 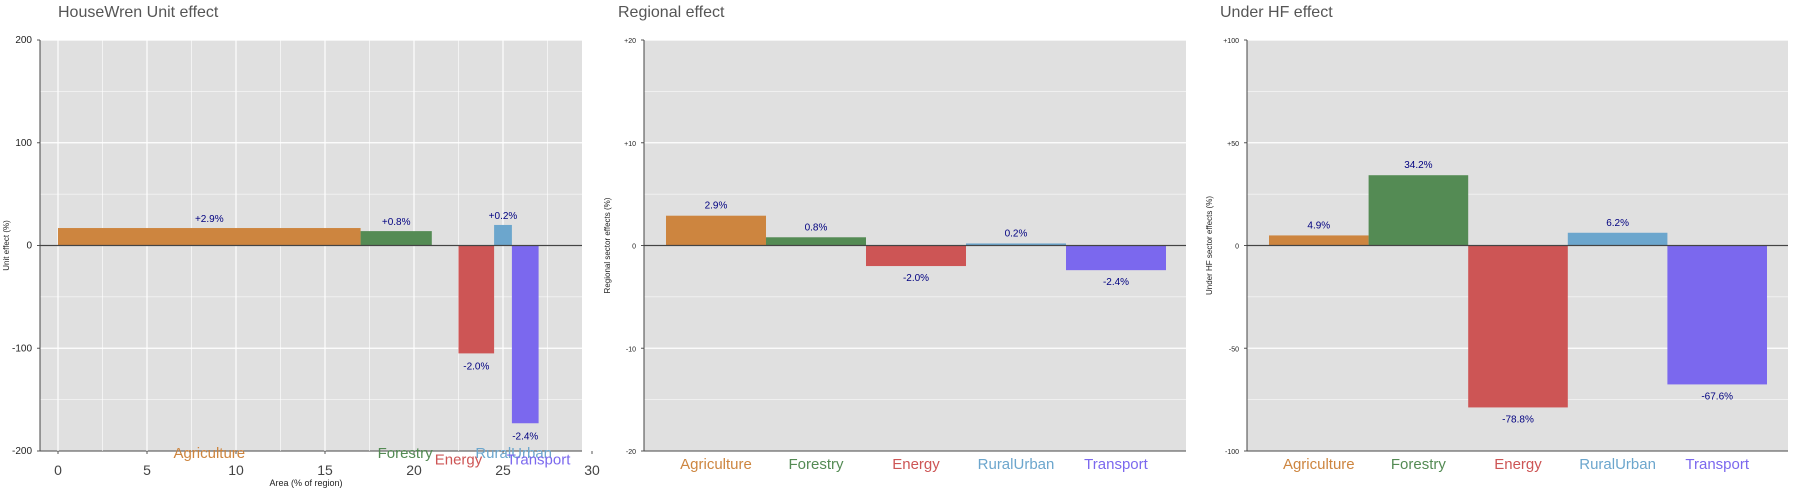 I want to click on category-label-energy: Energy, so click(x=459, y=459).